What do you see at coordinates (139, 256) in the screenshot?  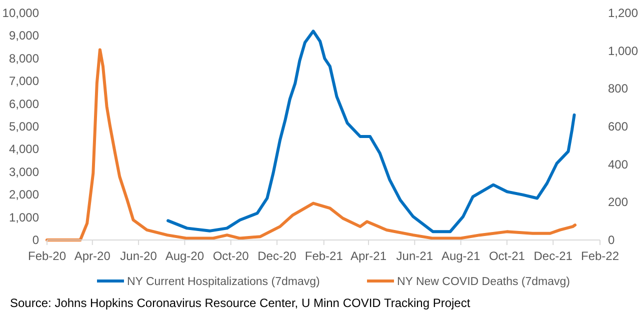 I see `x-tick-label: Jun-20` at bounding box center [139, 256].